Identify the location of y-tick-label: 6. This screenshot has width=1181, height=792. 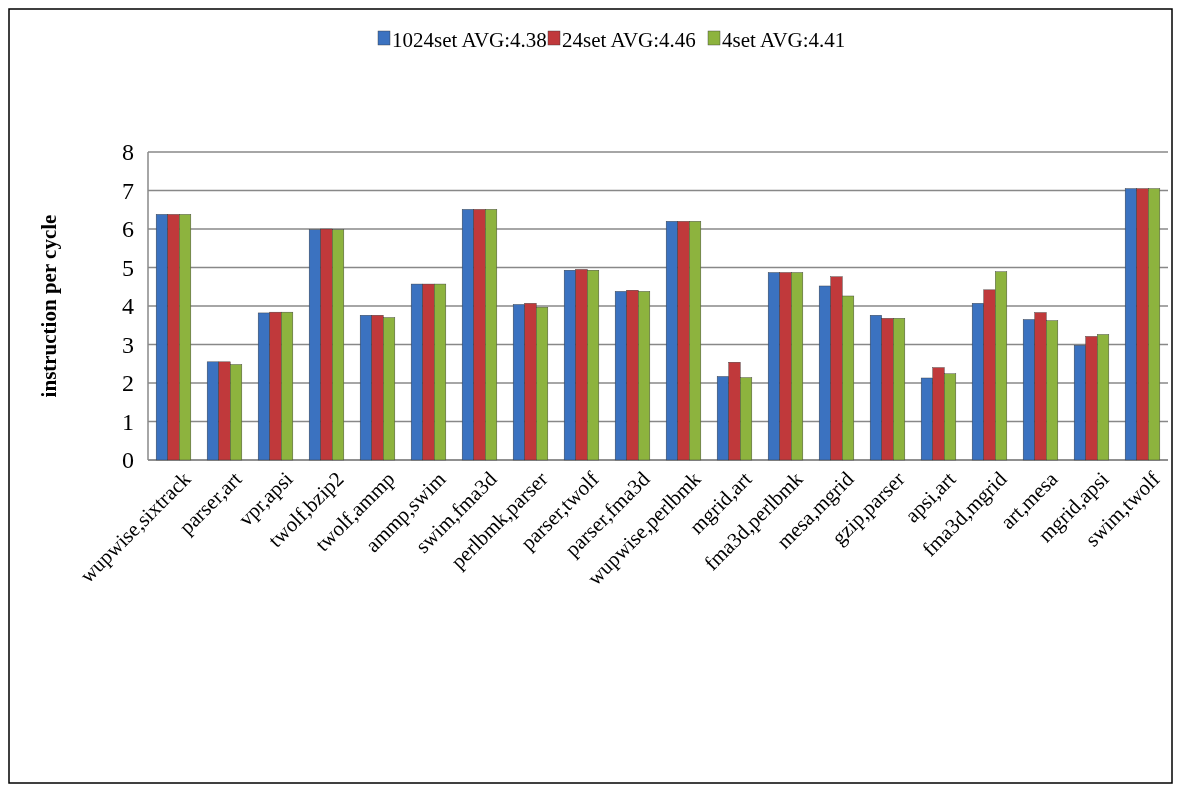
(128, 229).